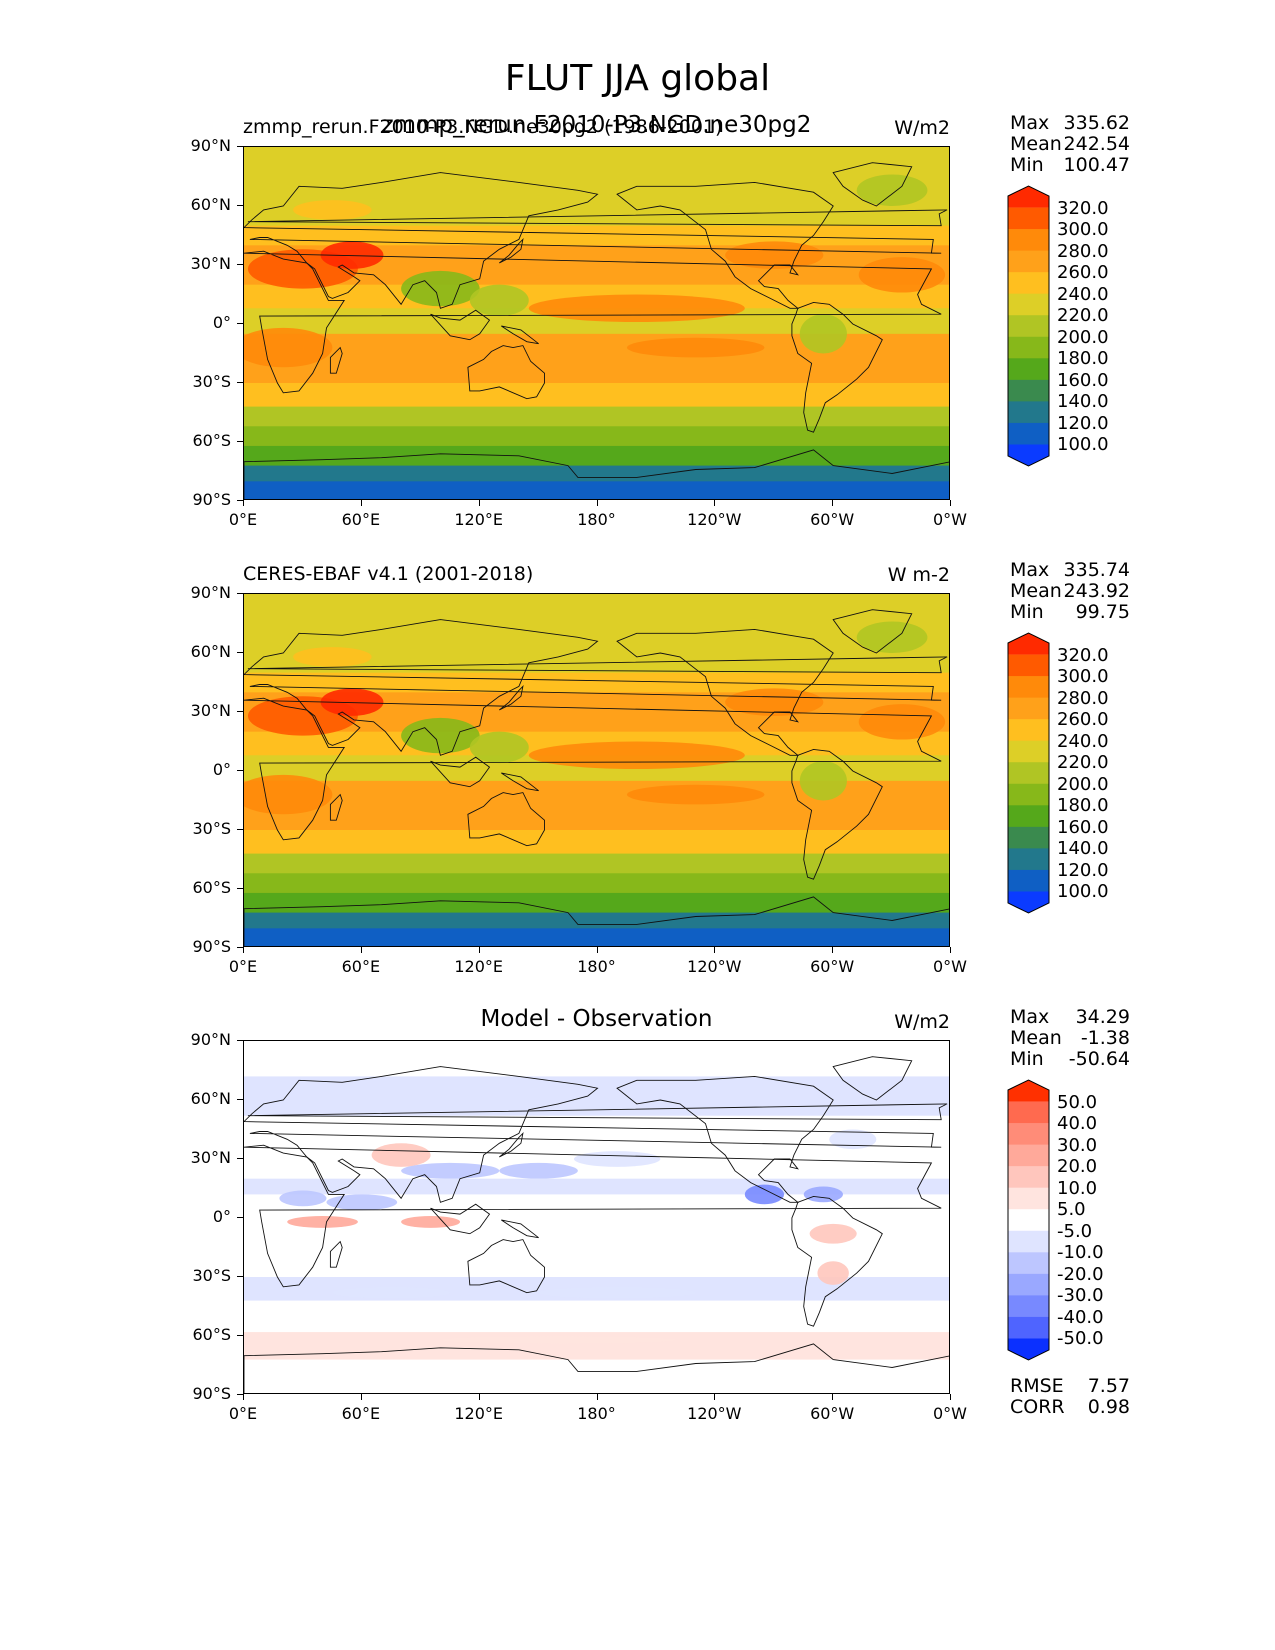 The width and height of the screenshot is (1275, 1650). I want to click on coastline-namerica, so click(725, 245).